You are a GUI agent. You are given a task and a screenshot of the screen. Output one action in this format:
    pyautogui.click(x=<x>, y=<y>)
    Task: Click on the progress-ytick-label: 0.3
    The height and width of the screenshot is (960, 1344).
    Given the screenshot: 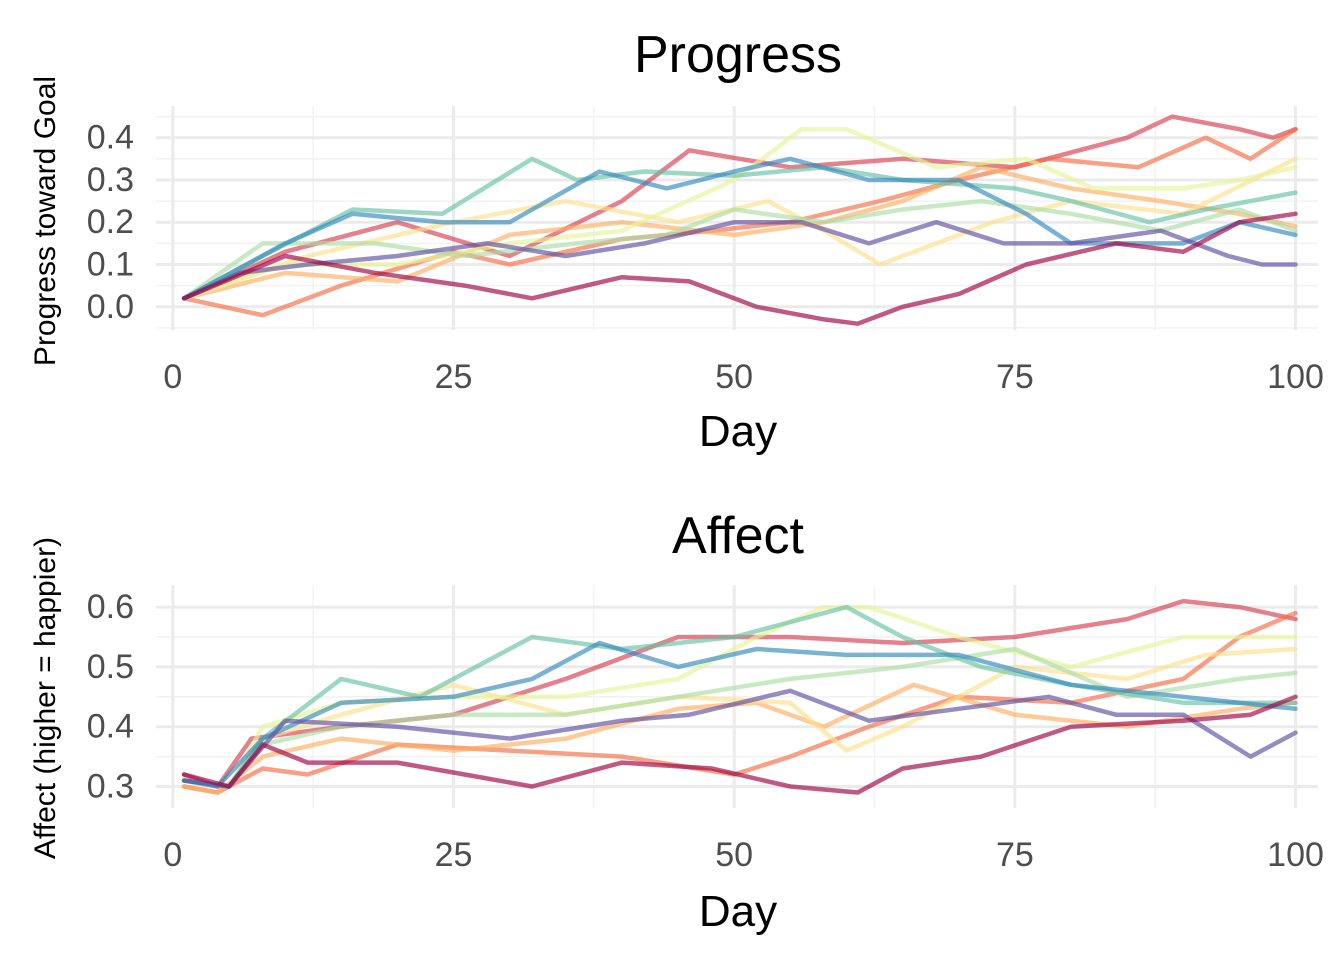 What is the action you would take?
    pyautogui.click(x=110, y=180)
    